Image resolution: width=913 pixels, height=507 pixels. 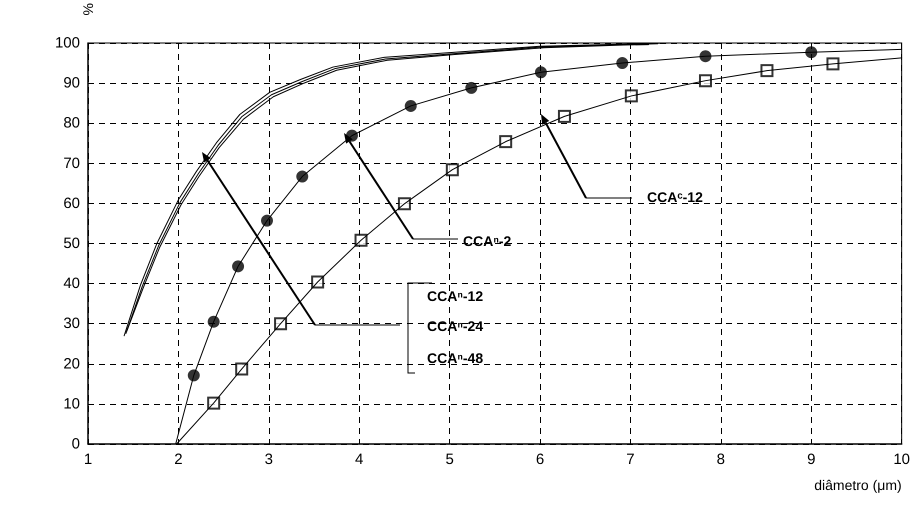 What do you see at coordinates (630, 459) in the screenshot?
I see `x-tick-label: 7` at bounding box center [630, 459].